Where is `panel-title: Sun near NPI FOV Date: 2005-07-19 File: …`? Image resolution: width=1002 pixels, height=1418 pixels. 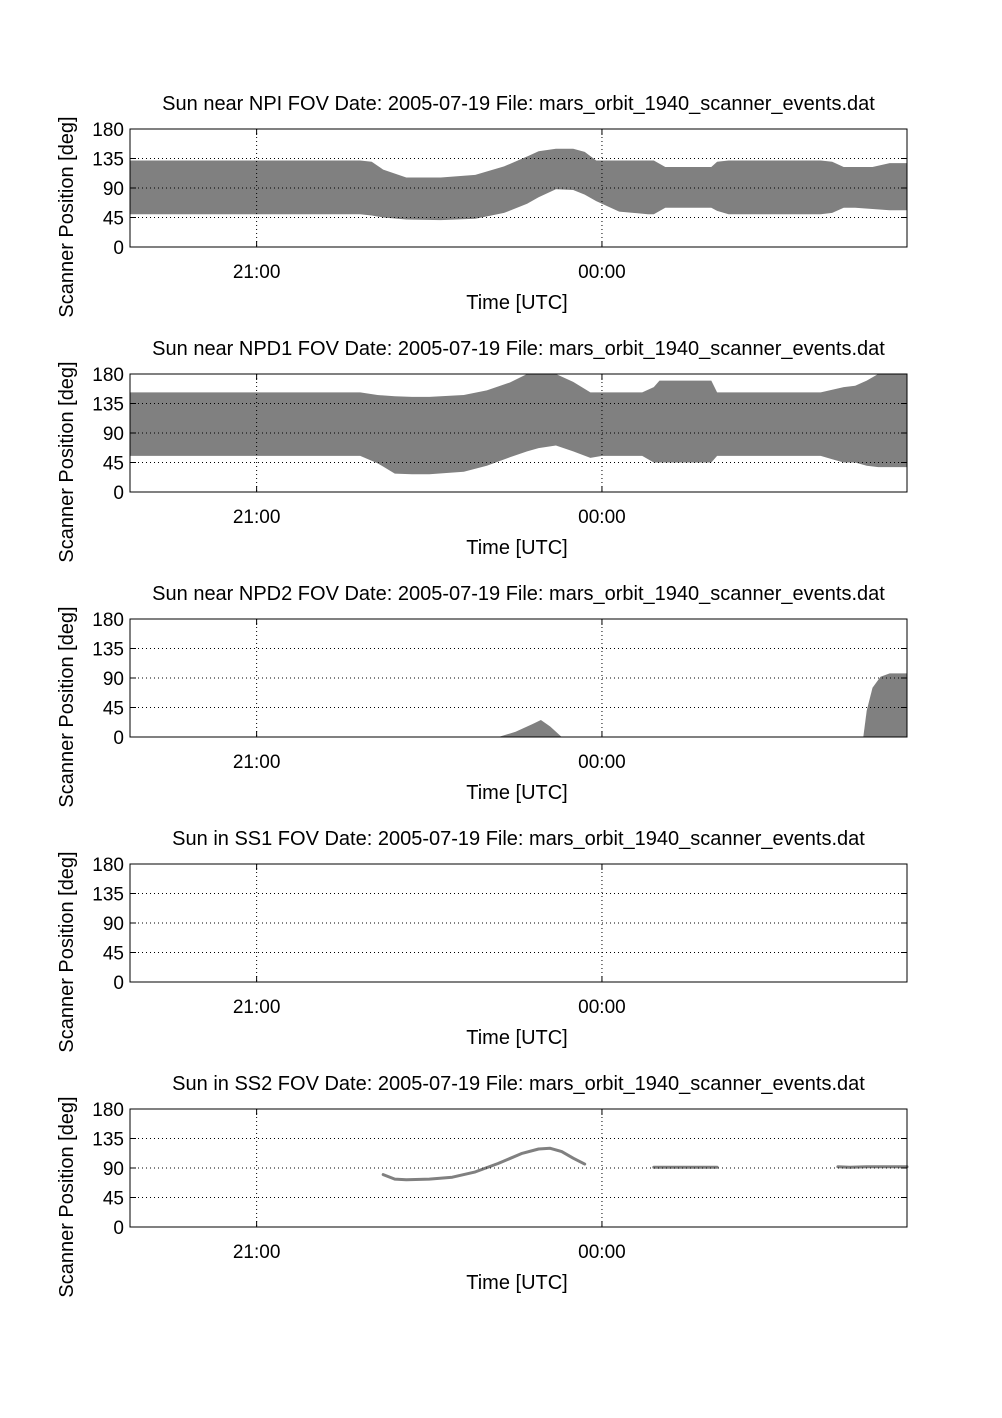
panel-title: Sun near NPI FOV Date: 2005-07-19 File: … is located at coordinates (518, 104).